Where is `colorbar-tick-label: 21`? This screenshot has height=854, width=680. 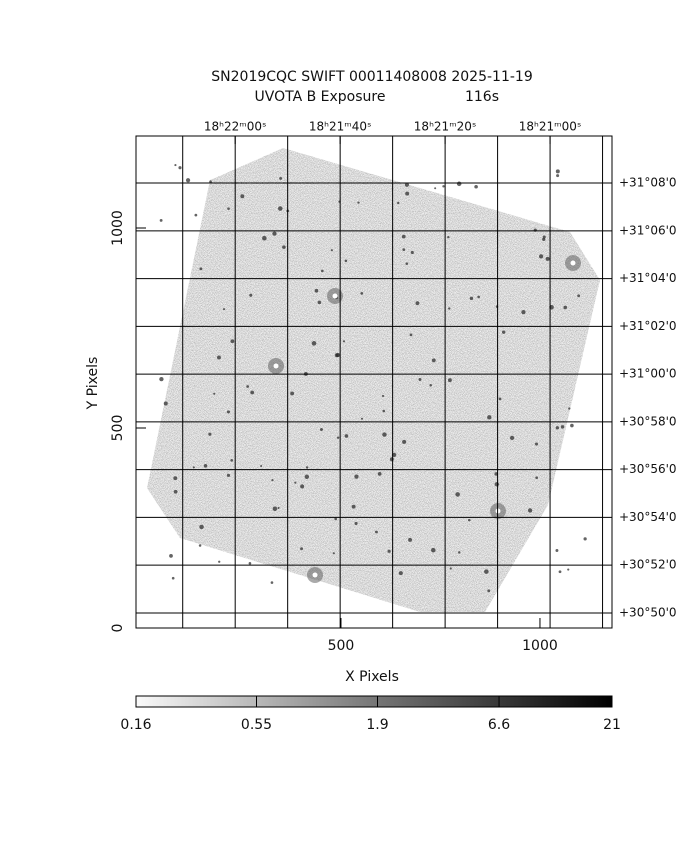
colorbar-tick-label: 21 is located at coordinates (612, 725).